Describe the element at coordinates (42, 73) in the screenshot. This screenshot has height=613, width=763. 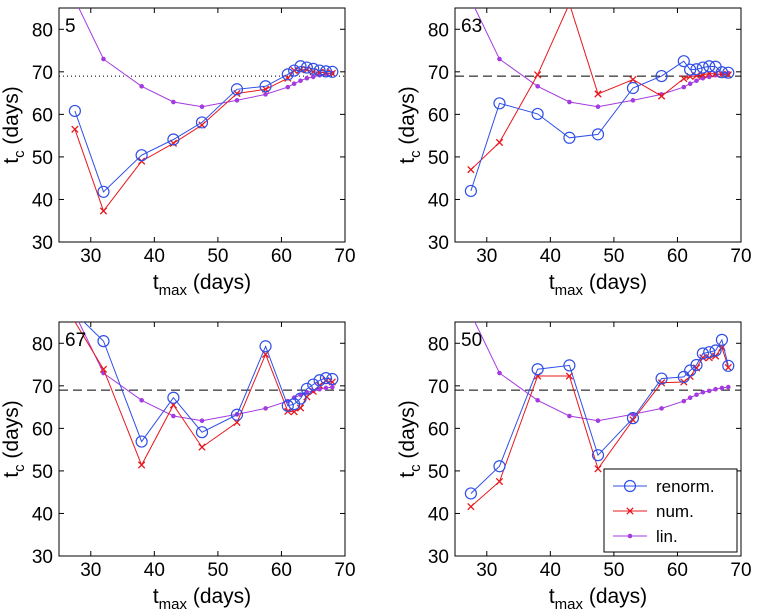
I see `y-tick-label: 70` at that location.